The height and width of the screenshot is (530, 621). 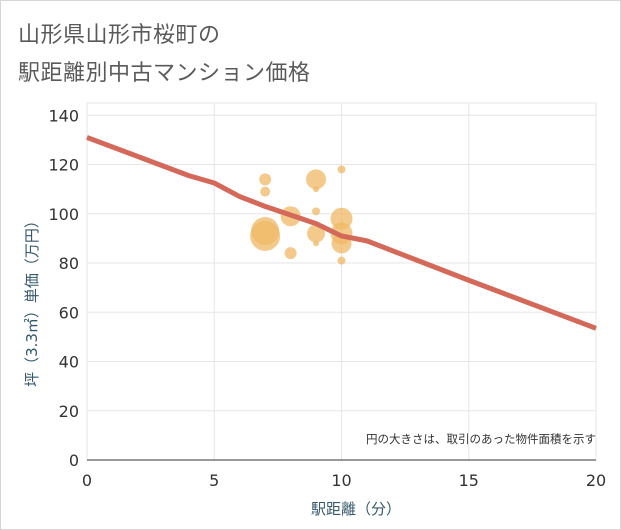 I want to click on x-tick-label: 0, so click(x=87, y=480).